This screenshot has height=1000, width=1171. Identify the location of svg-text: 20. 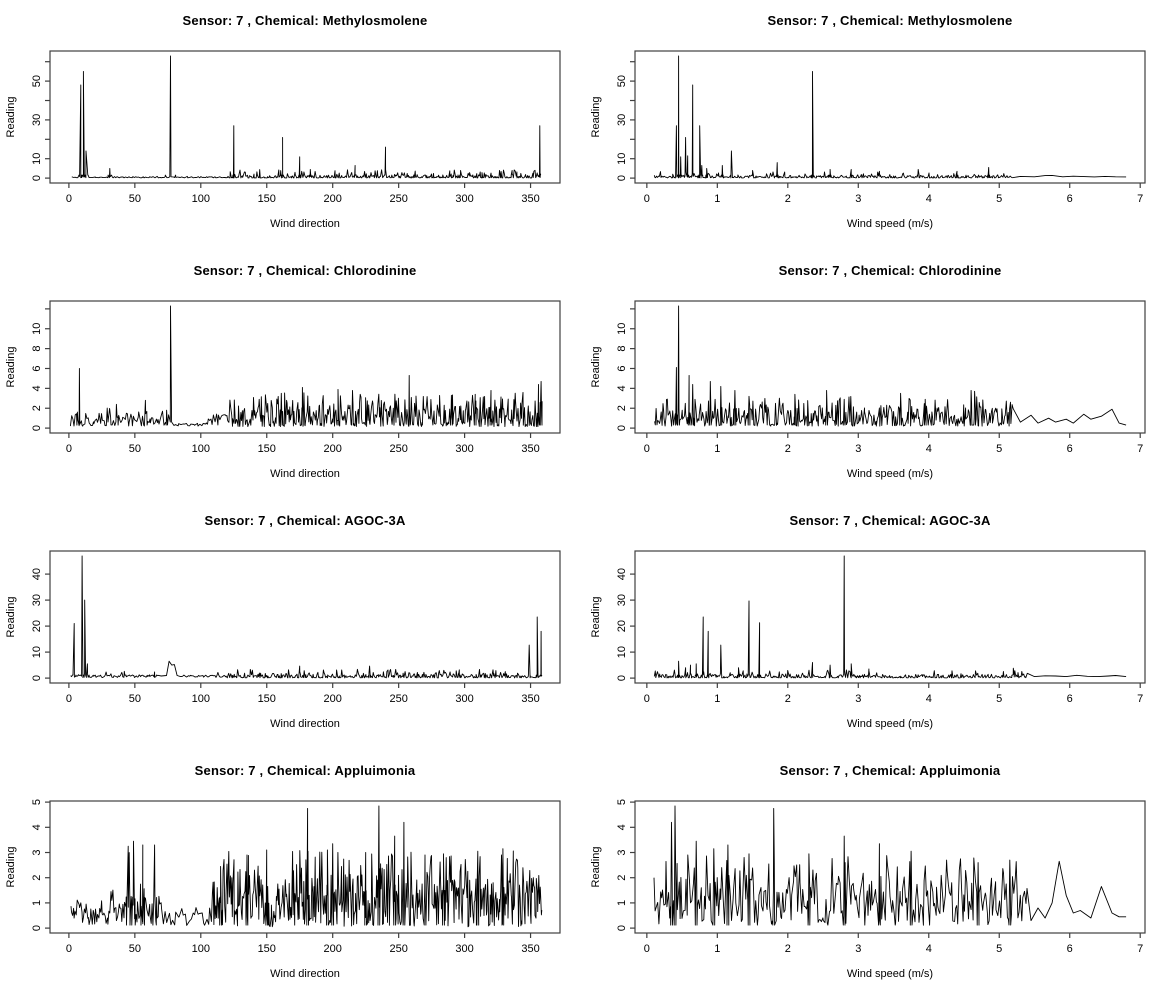
(622, 626).